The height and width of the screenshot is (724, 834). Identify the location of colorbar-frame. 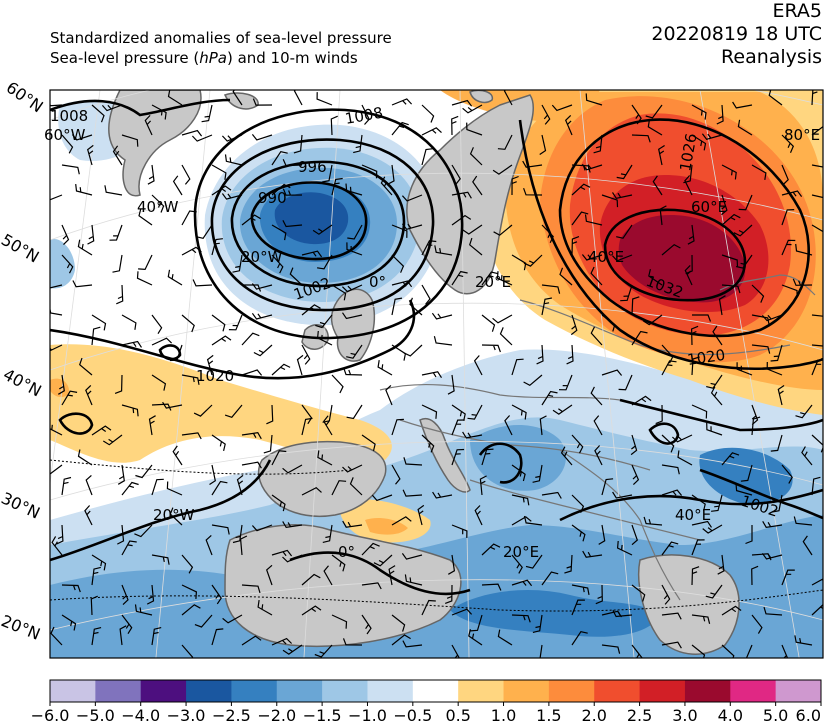
(435, 691).